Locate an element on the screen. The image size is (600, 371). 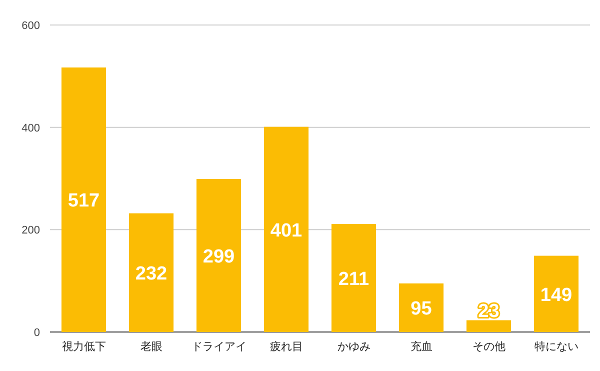
y-tick-label: 200 is located at coordinates (31, 230).